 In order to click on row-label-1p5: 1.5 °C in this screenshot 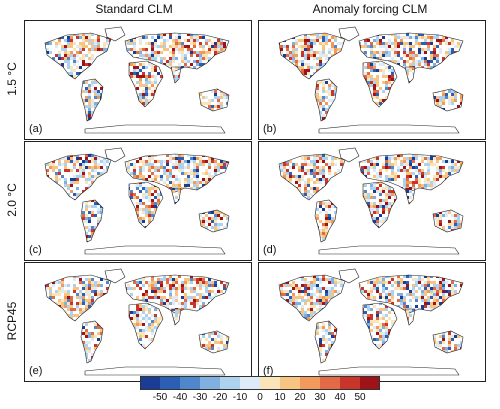, I will do `click(12, 79)`.